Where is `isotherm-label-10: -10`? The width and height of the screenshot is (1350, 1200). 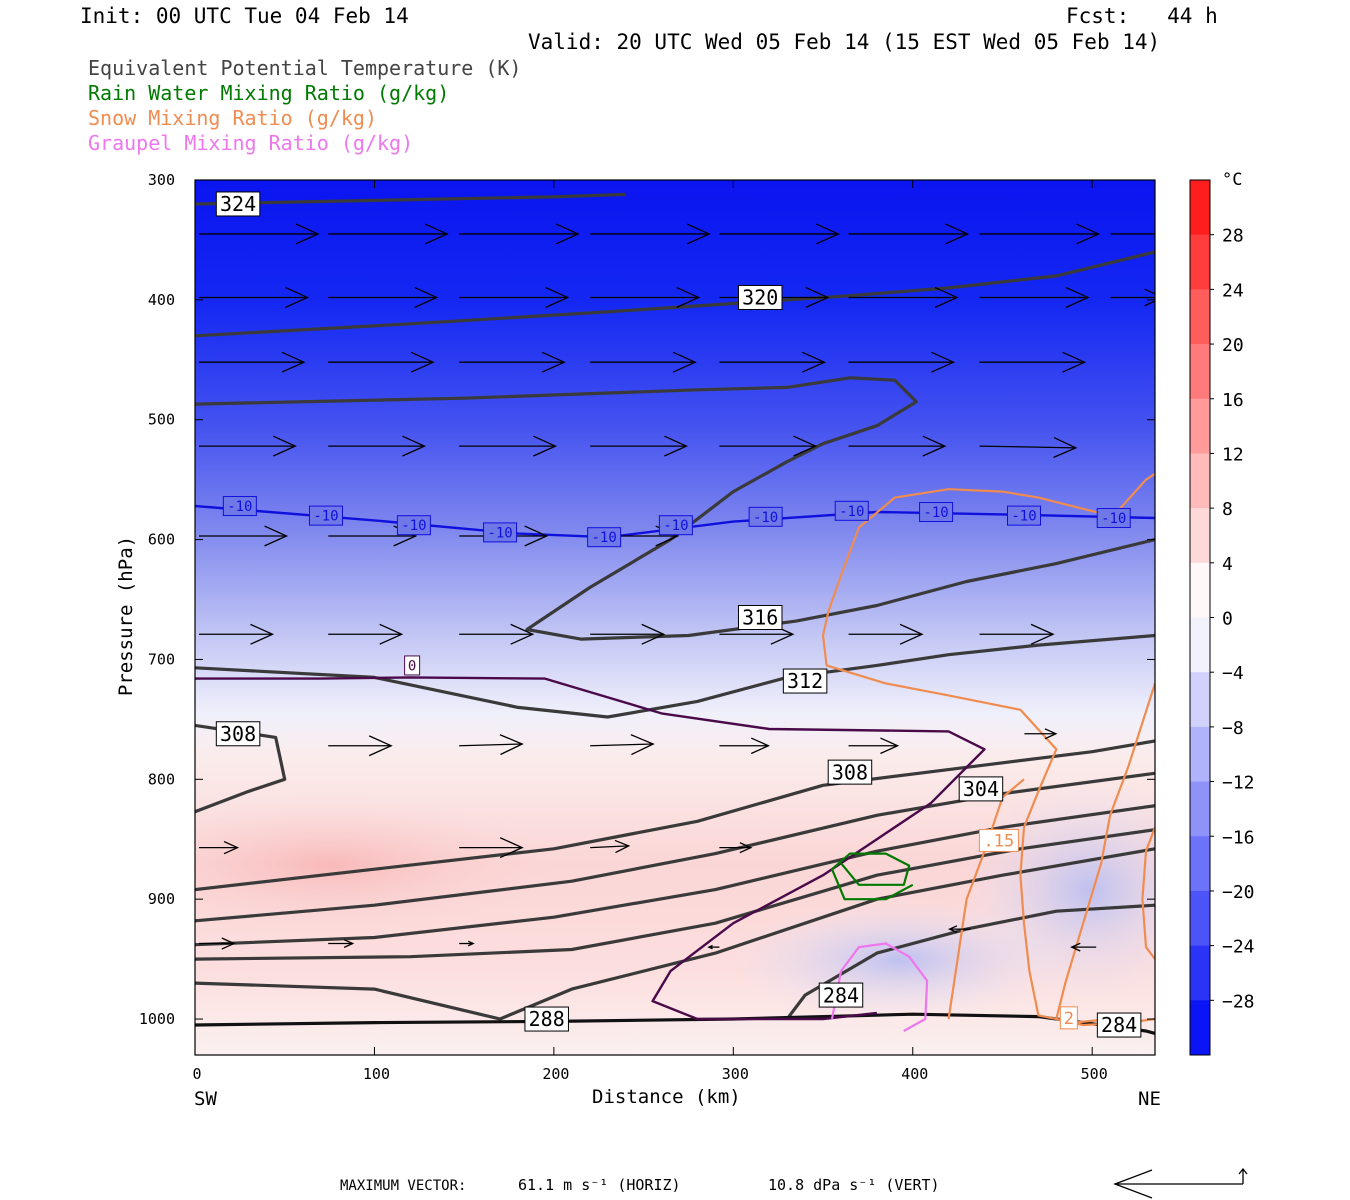
isotherm-label-10: -10 is located at coordinates (1113, 518).